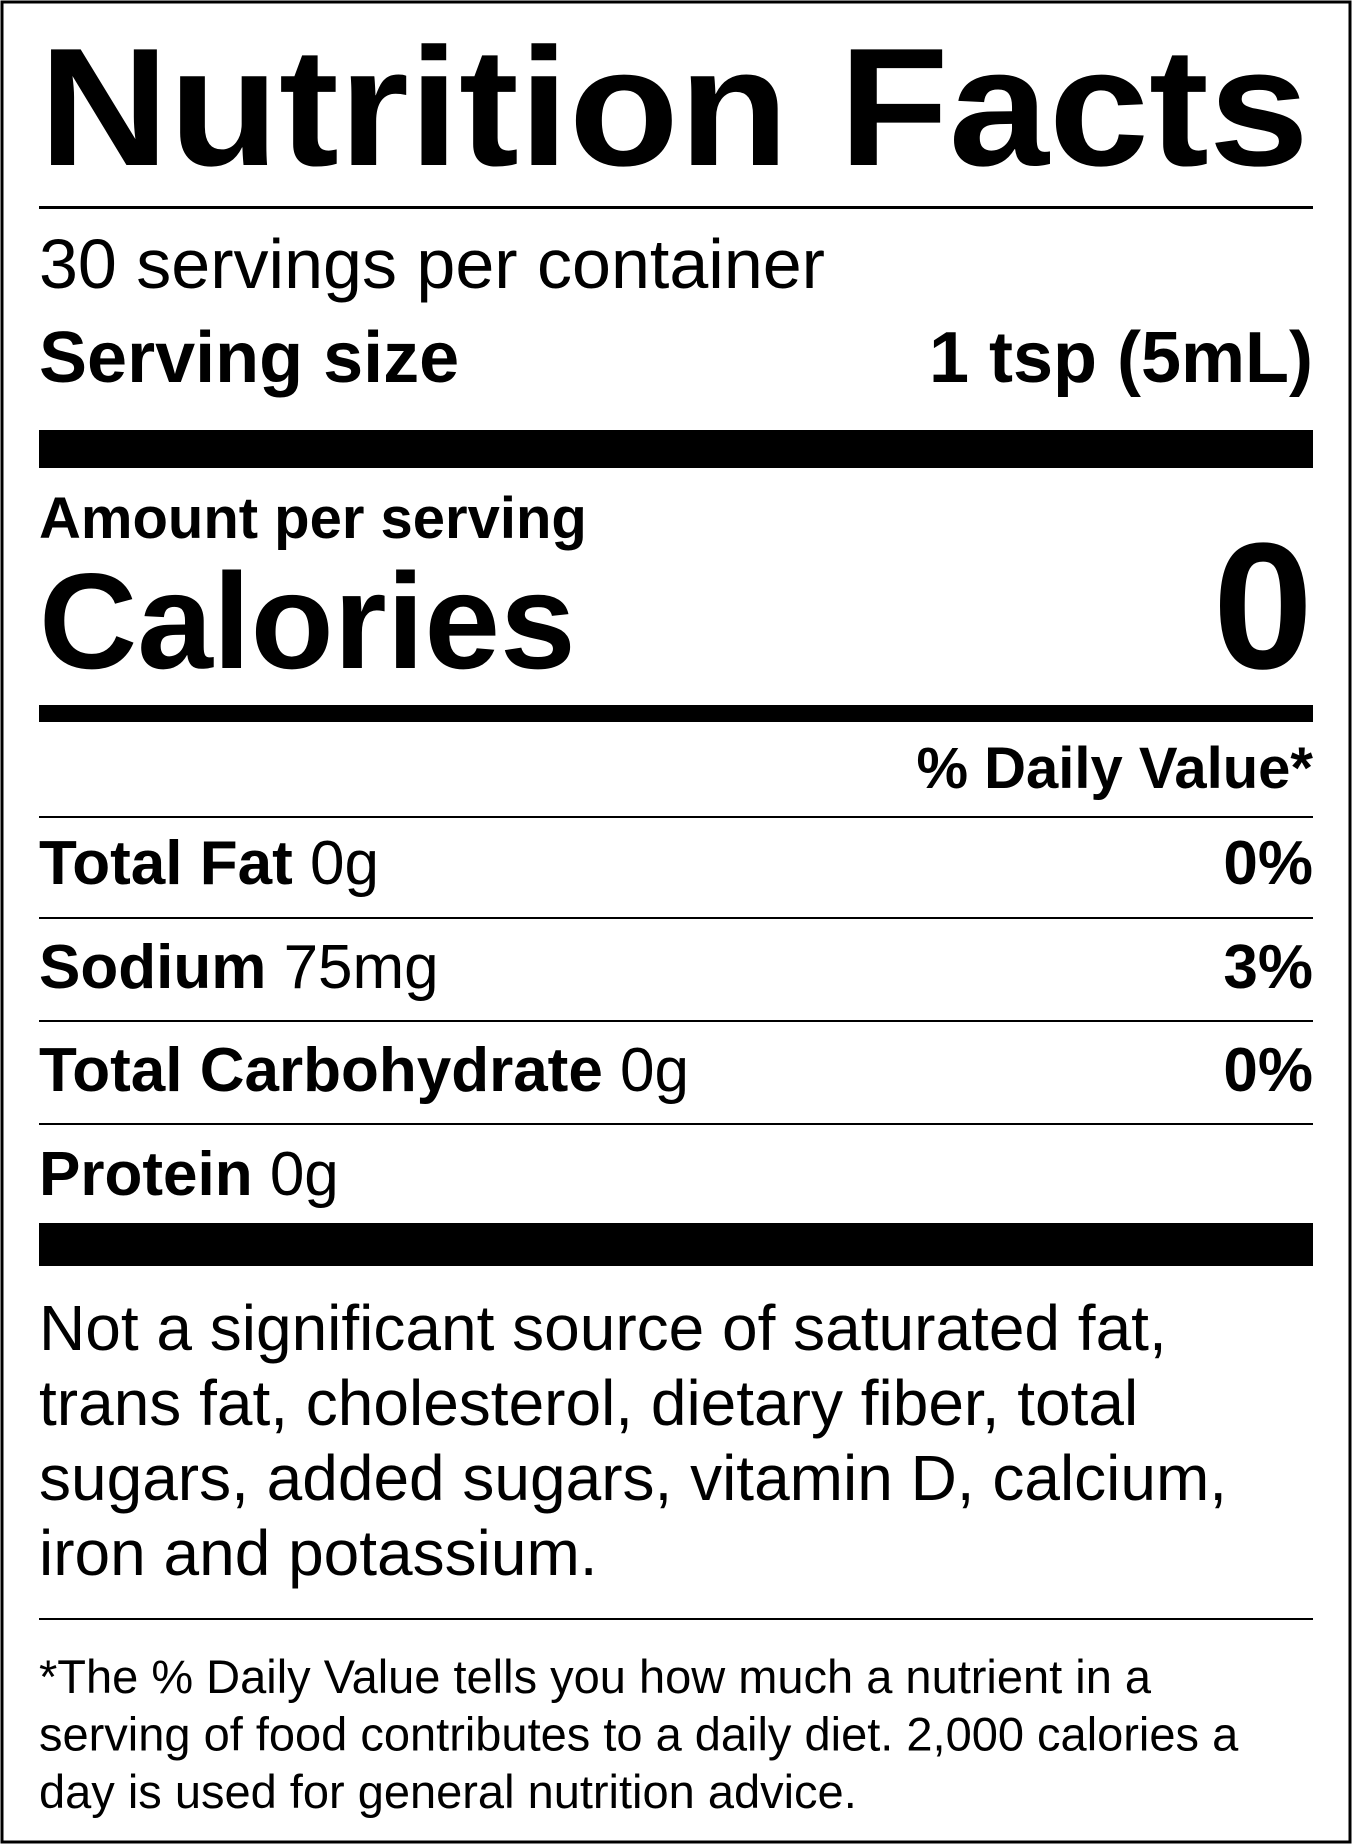  What do you see at coordinates (249, 358) in the screenshot?
I see `serving-size-label: Serving size` at bounding box center [249, 358].